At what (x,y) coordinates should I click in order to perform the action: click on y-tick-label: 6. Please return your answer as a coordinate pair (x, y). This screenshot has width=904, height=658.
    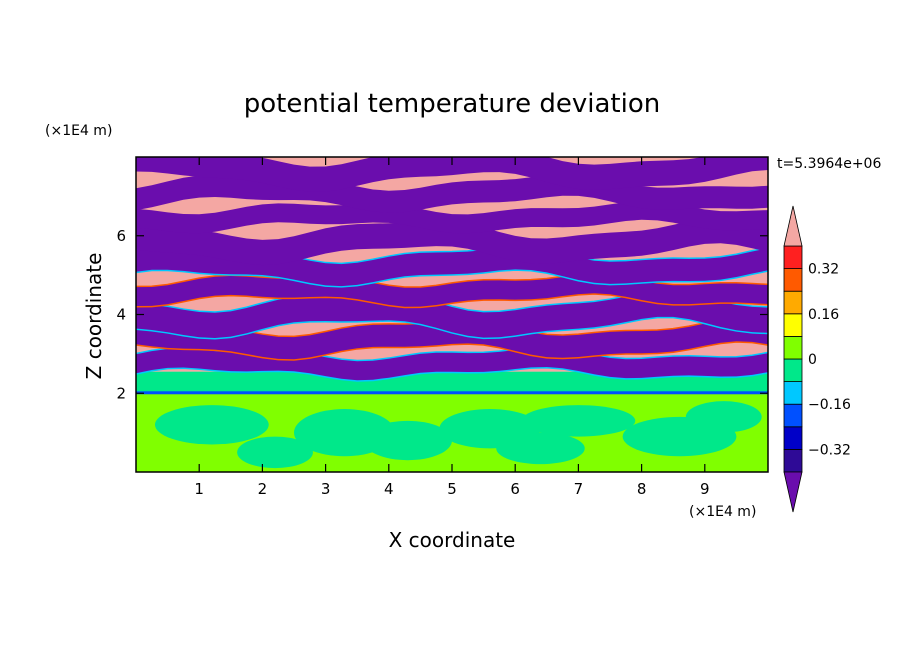
    Looking at the image, I should click on (121, 236).